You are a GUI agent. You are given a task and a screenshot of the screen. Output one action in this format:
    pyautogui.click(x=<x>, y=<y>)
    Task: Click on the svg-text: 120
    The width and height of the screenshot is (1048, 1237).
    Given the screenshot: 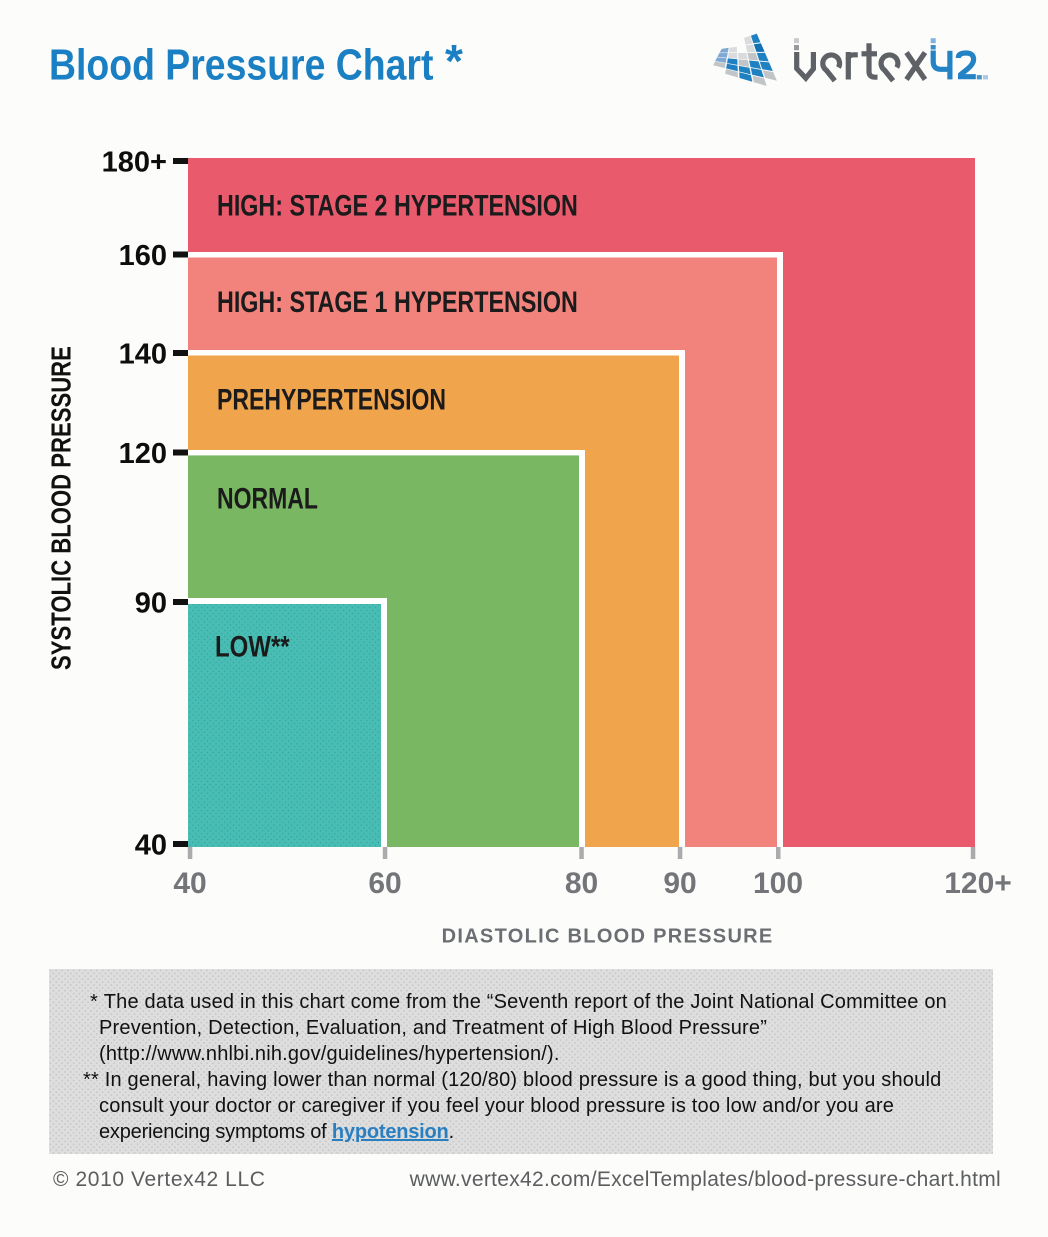 What is the action you would take?
    pyautogui.click(x=143, y=454)
    